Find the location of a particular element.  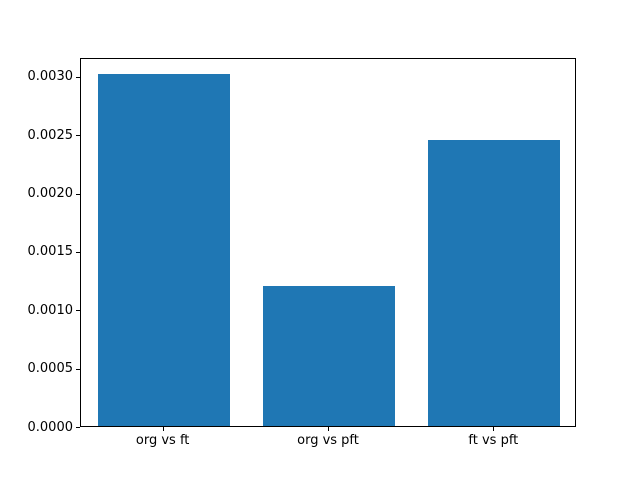

y-tick-label: 0.0015 is located at coordinates (50, 252).